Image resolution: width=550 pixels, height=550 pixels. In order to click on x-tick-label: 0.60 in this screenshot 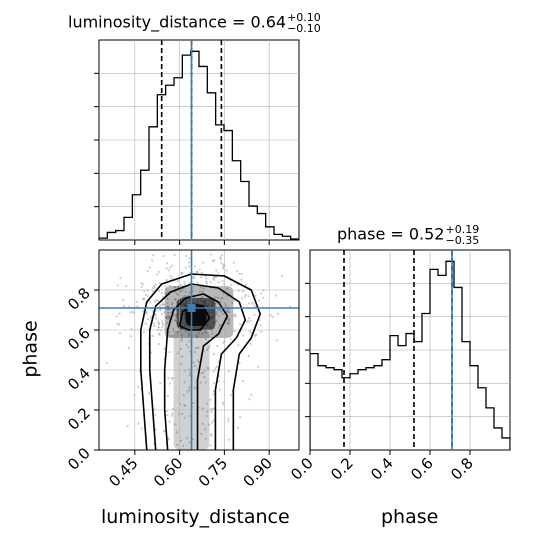, I will do `click(168, 472)`.